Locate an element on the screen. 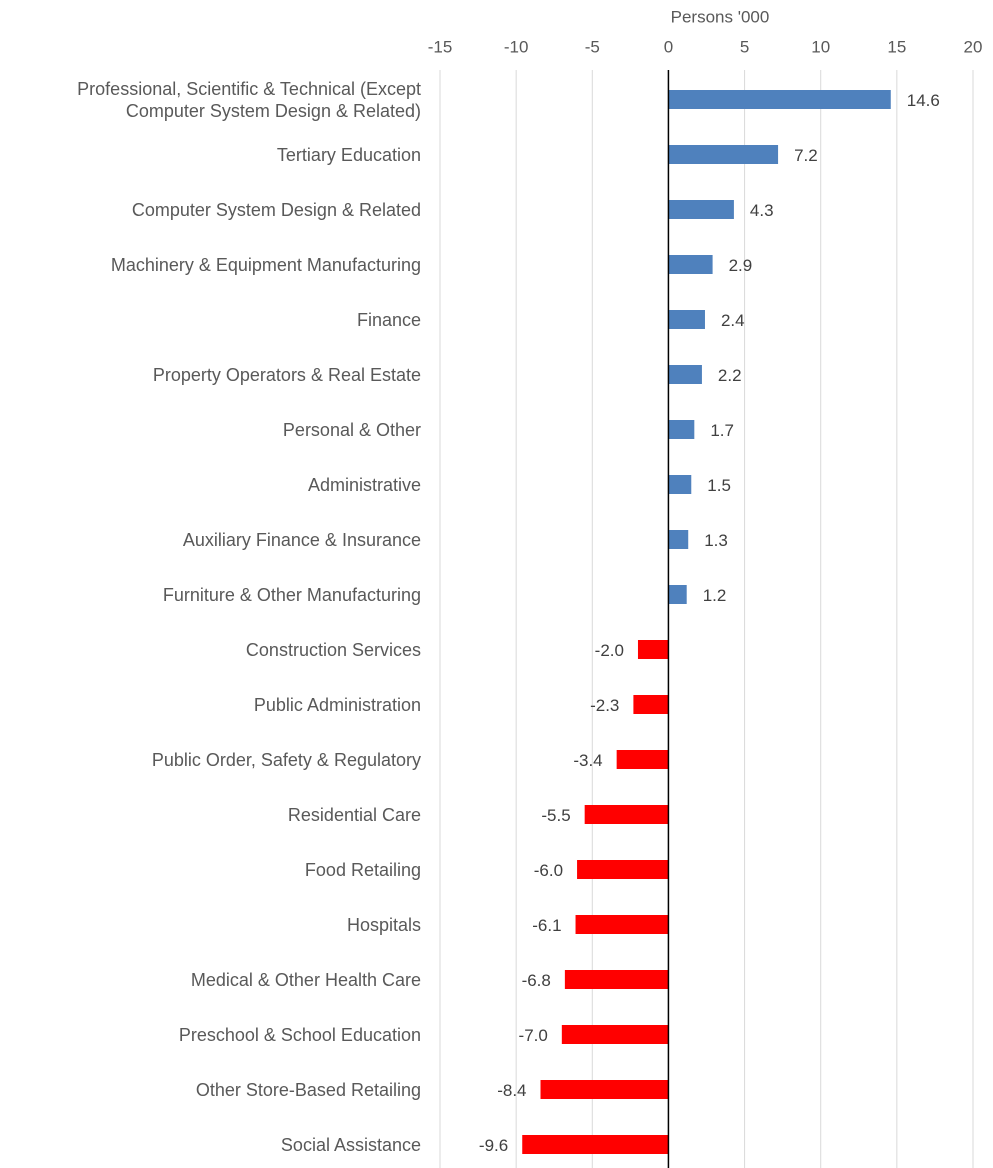  data-label: 2.2 is located at coordinates (730, 375).